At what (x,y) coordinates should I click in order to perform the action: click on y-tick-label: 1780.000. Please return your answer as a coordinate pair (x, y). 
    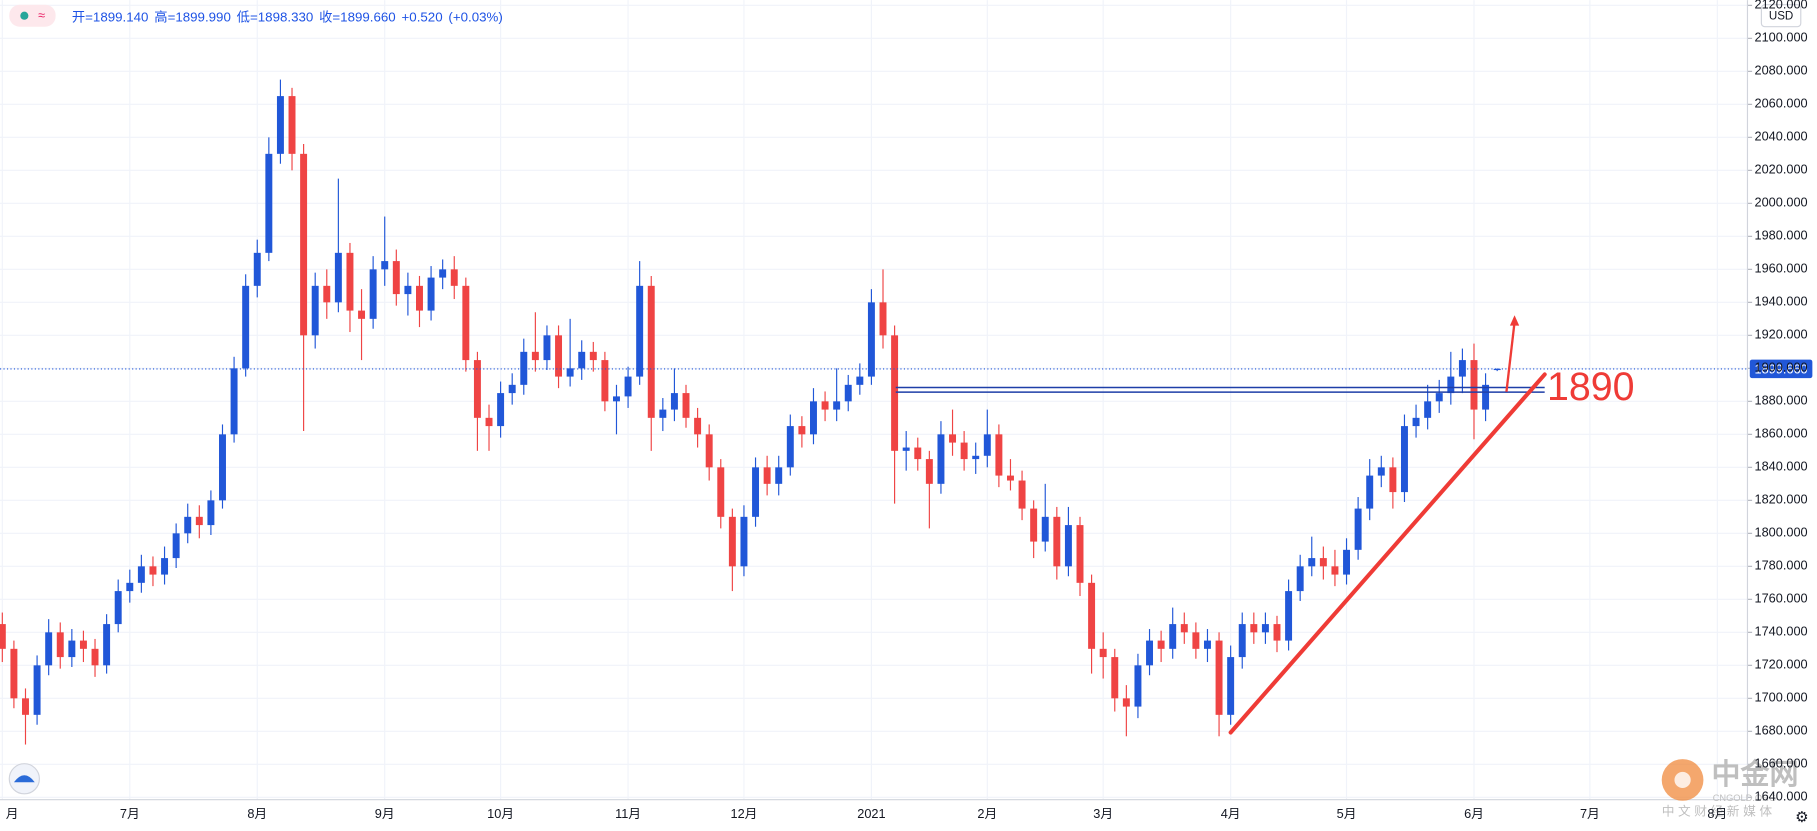
    Looking at the image, I should click on (1781, 565).